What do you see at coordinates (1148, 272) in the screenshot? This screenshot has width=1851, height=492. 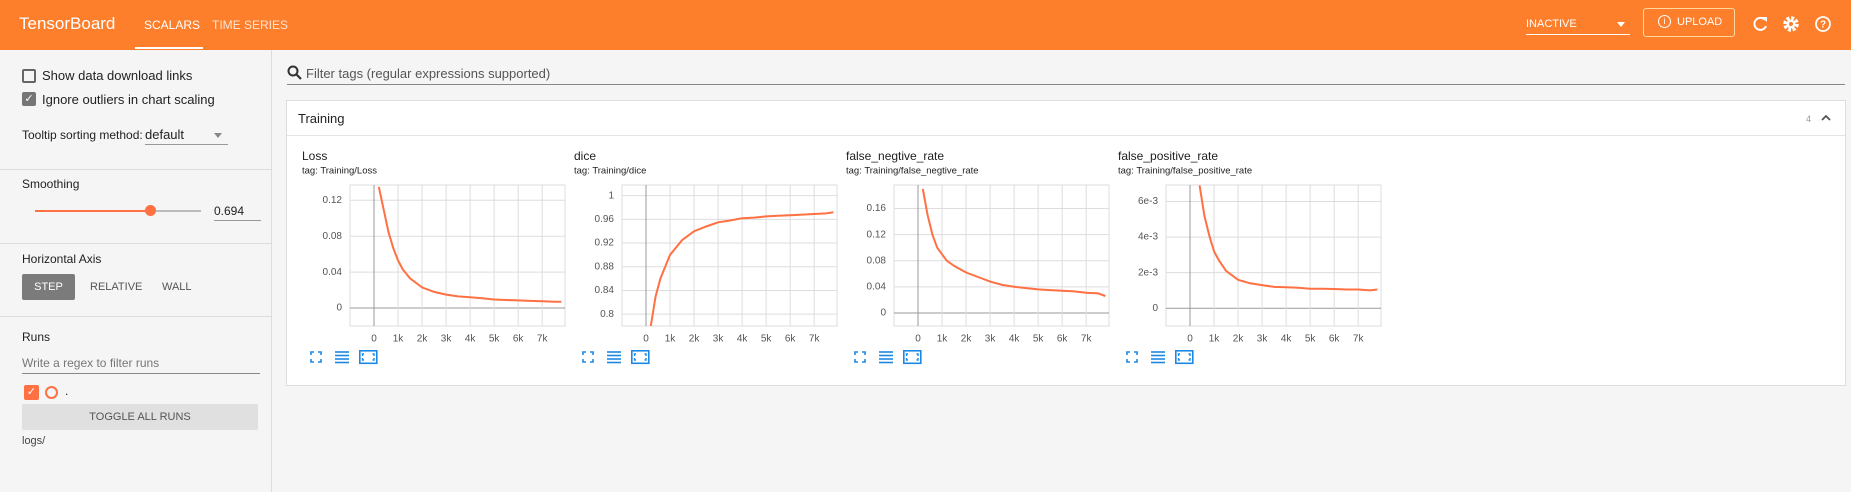 I see `y-tick-label: 2e-3` at bounding box center [1148, 272].